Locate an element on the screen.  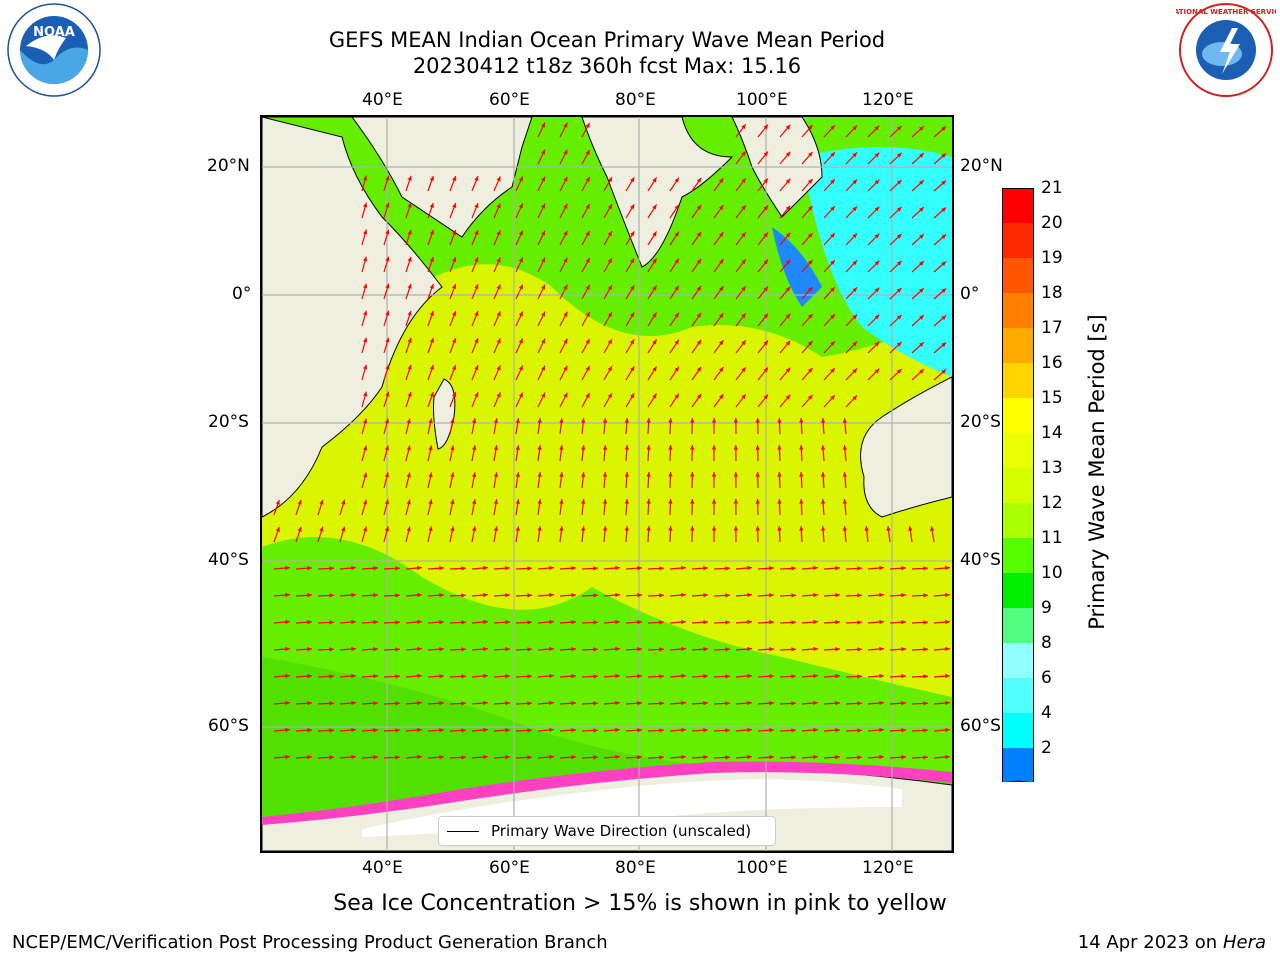
tick-left-20s: 20°S is located at coordinates (228, 422).